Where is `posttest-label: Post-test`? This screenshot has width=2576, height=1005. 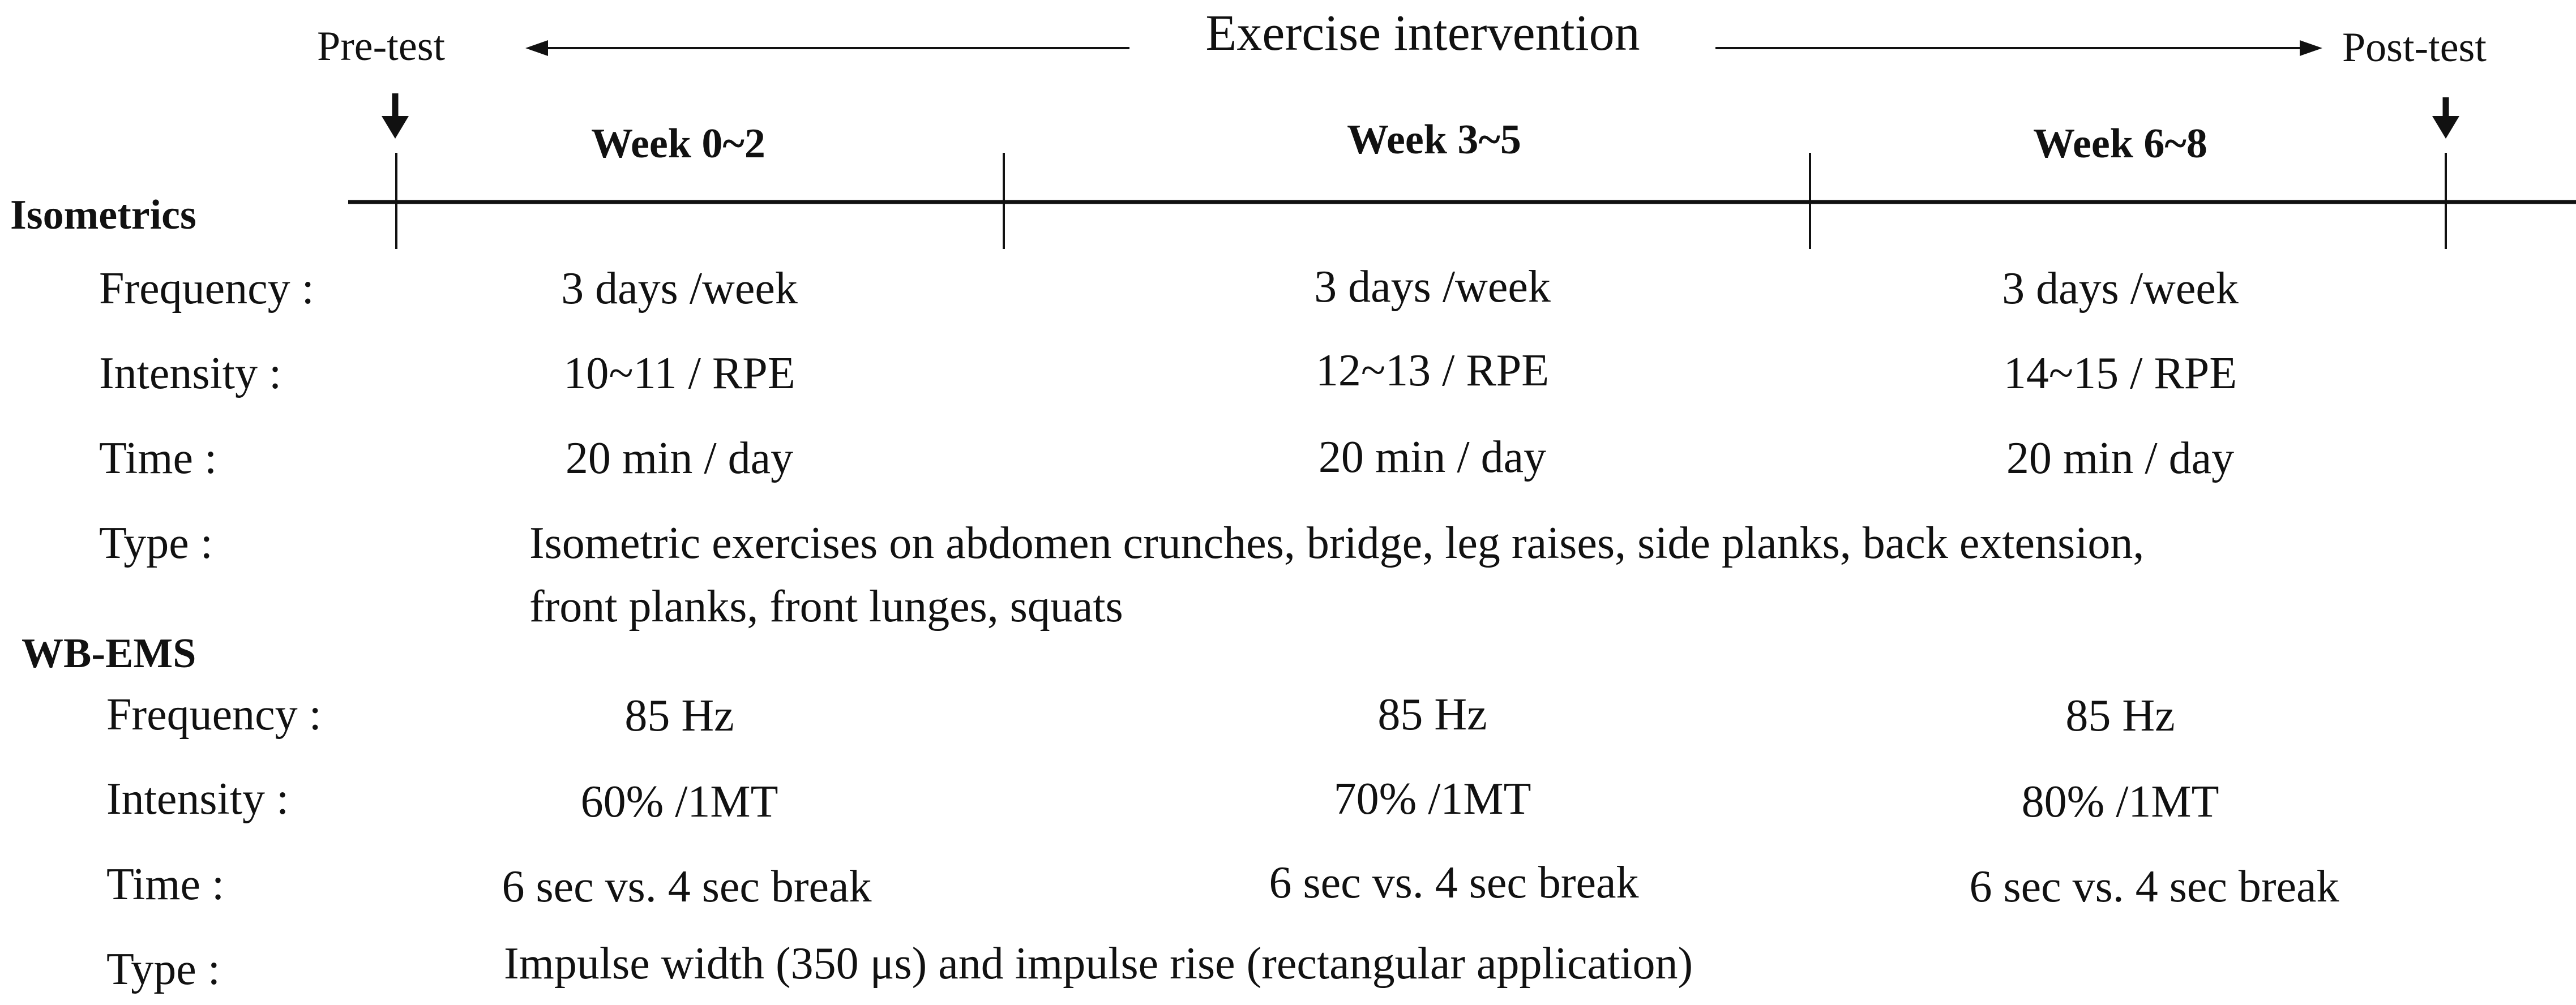
posttest-label: Post-test is located at coordinates (2414, 47).